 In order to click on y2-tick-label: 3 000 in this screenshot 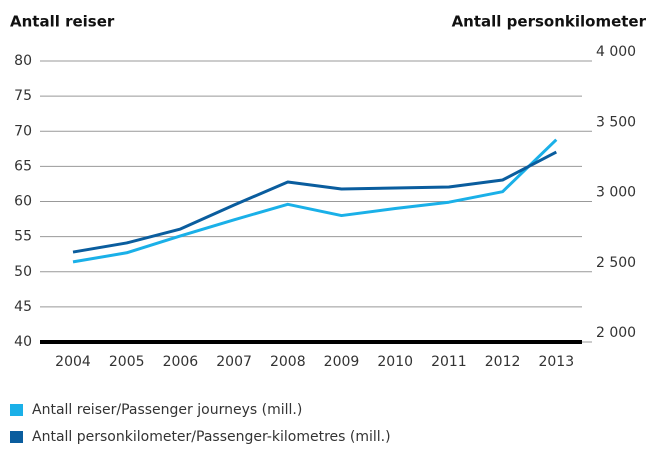, I will do `click(616, 193)`.